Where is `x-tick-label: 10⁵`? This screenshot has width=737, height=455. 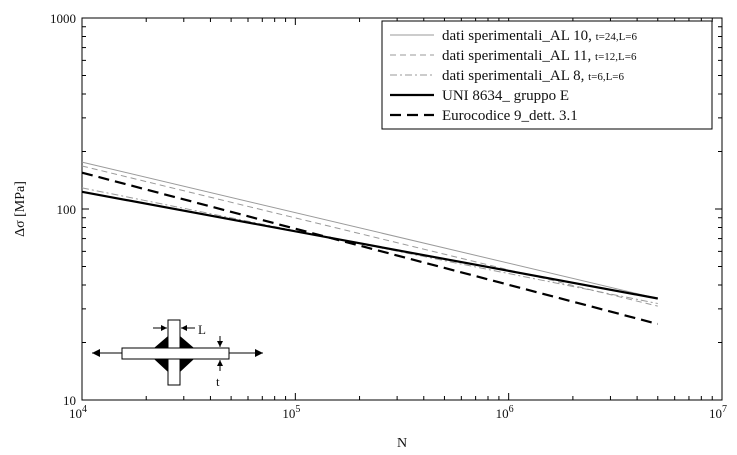
x-tick-label: 10⁵ is located at coordinates (291, 412).